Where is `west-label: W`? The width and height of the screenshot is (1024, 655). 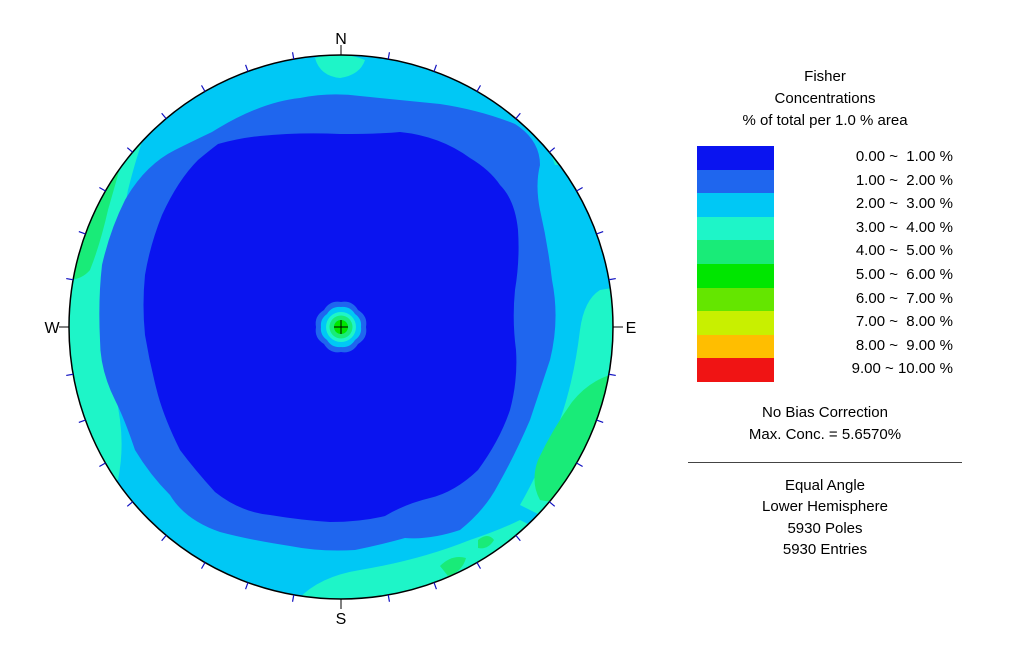 west-label: W is located at coordinates (52, 328).